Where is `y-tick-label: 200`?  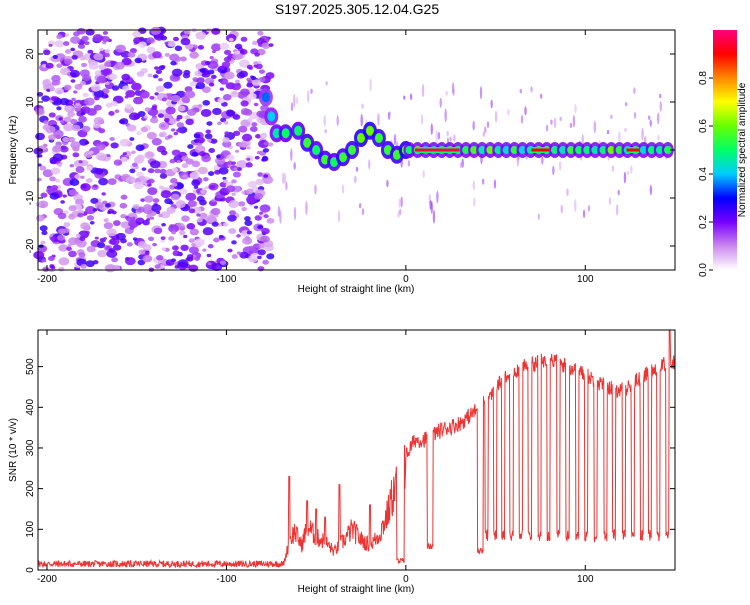
y-tick-label: 200 is located at coordinates (30, 488).